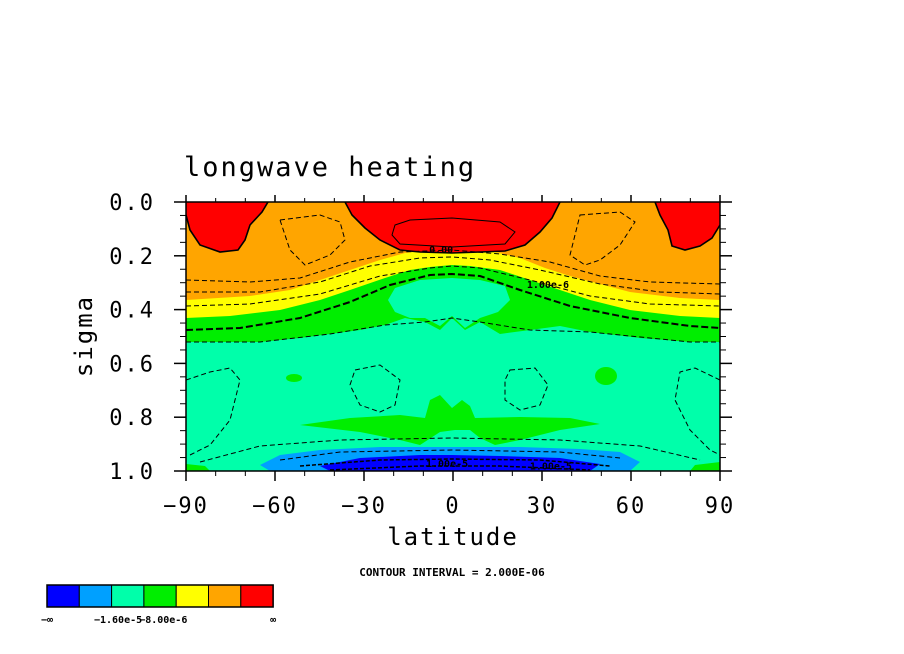 The width and height of the screenshot is (904, 654). What do you see at coordinates (198, 467) in the screenshot?
I see `region-green-surface-left` at bounding box center [198, 467].